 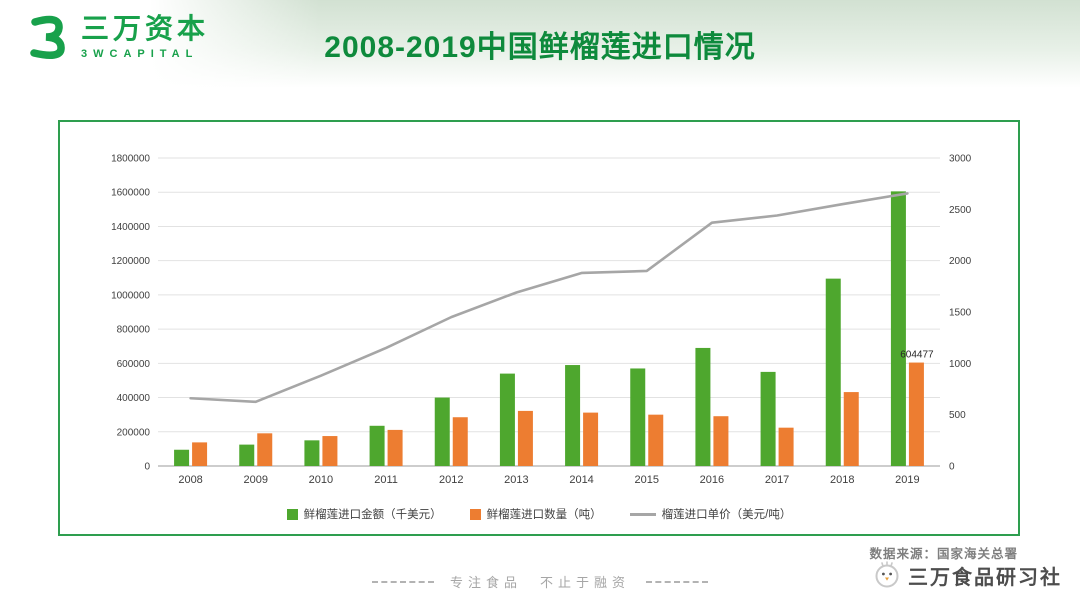 I want to click on category-label: 2015, so click(x=647, y=480).